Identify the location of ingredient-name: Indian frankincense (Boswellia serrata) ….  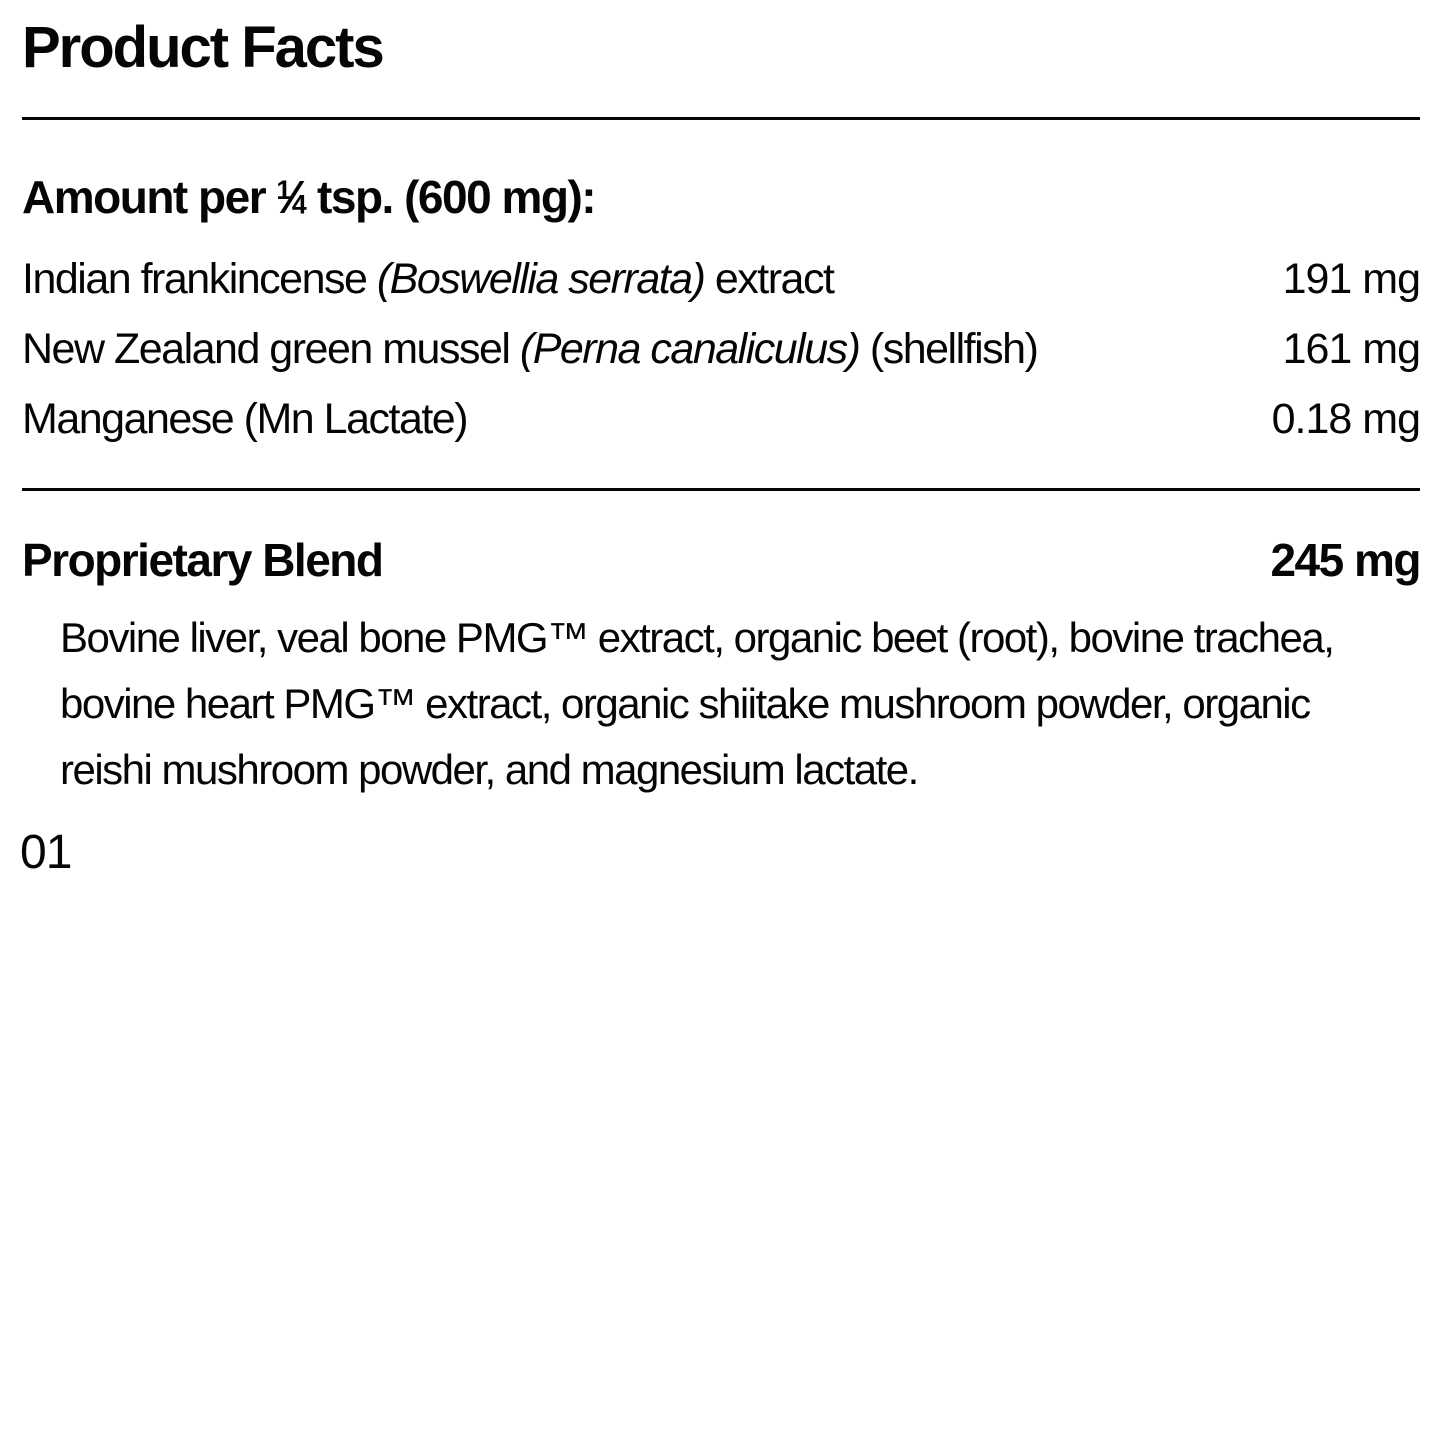
(428, 279).